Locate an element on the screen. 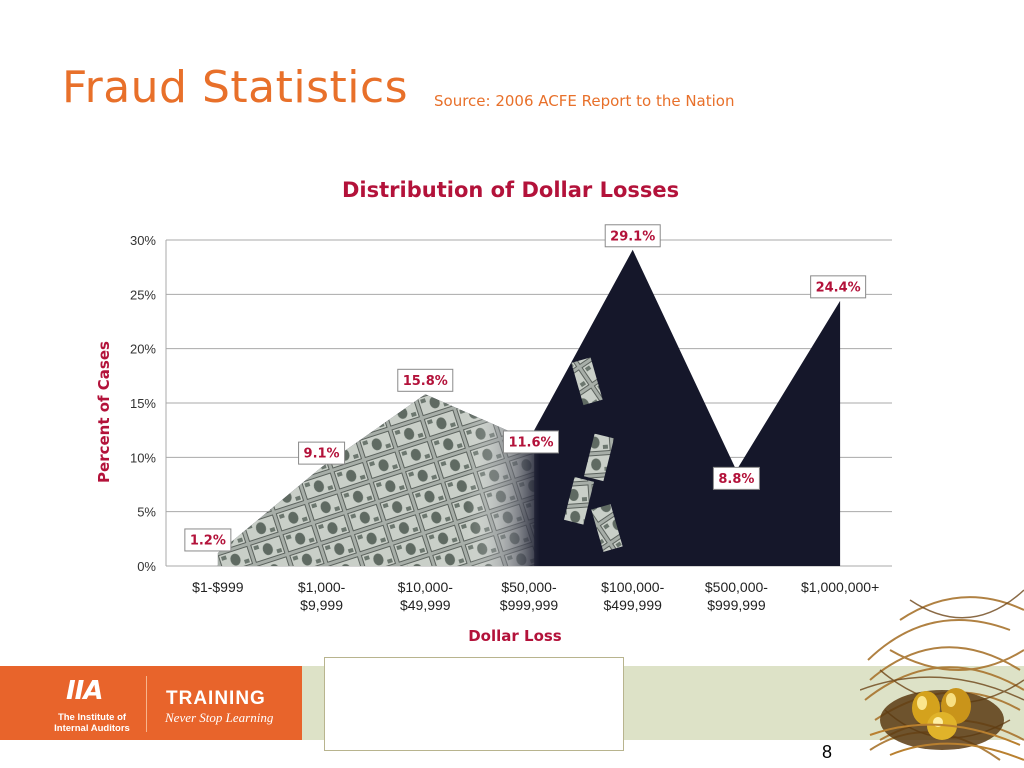 The image size is (1024, 768). chart-title: Distribution of Dollar Losses is located at coordinates (511, 190).